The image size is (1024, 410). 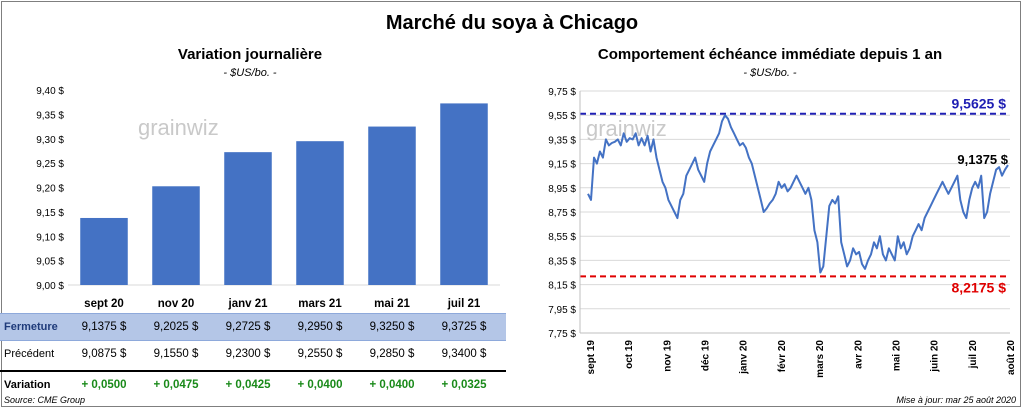 I want to click on table-cell: + 0,0425, so click(x=248, y=385).